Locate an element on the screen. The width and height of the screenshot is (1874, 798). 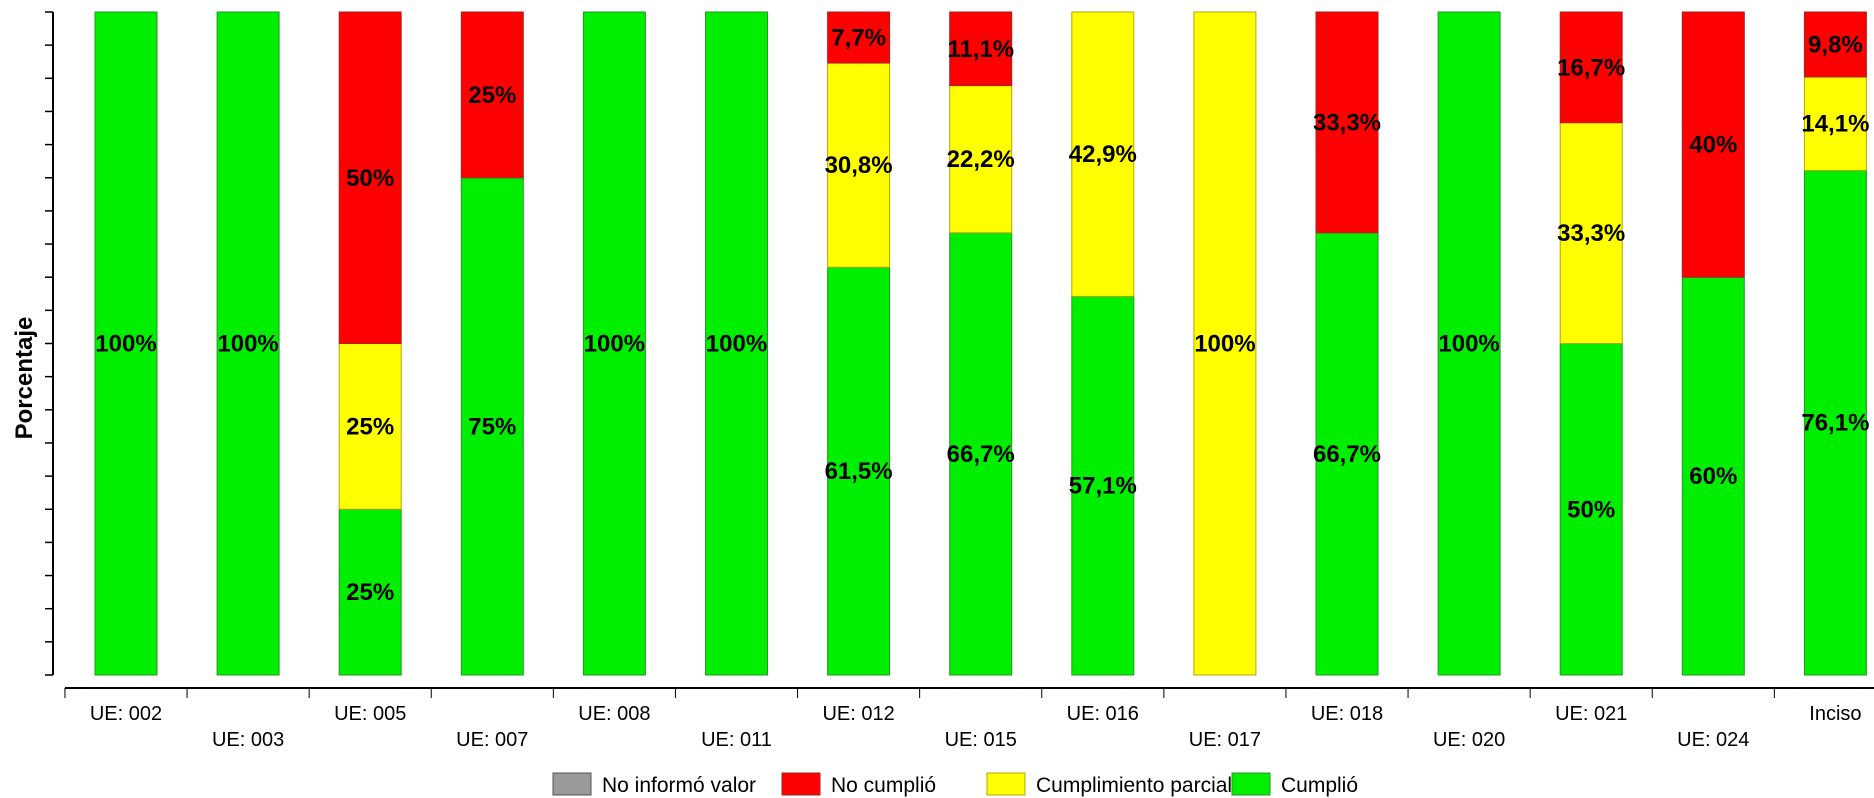
x-tick-label: UE: 003 is located at coordinates (248, 740).